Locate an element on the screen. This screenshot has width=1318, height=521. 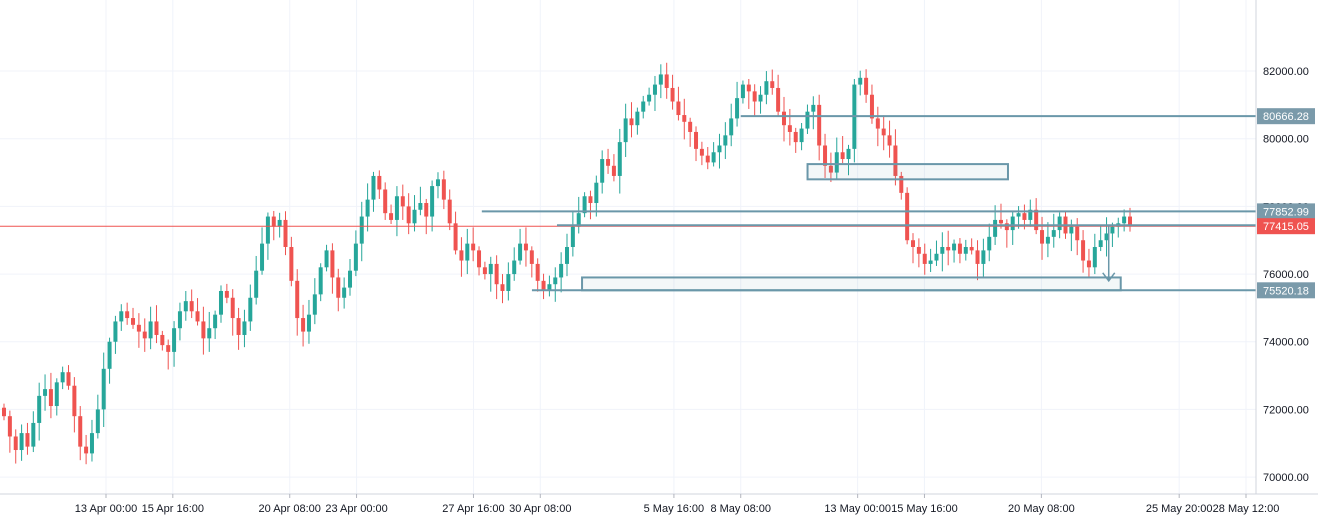
target-arrow-head is located at coordinates (1109, 277).